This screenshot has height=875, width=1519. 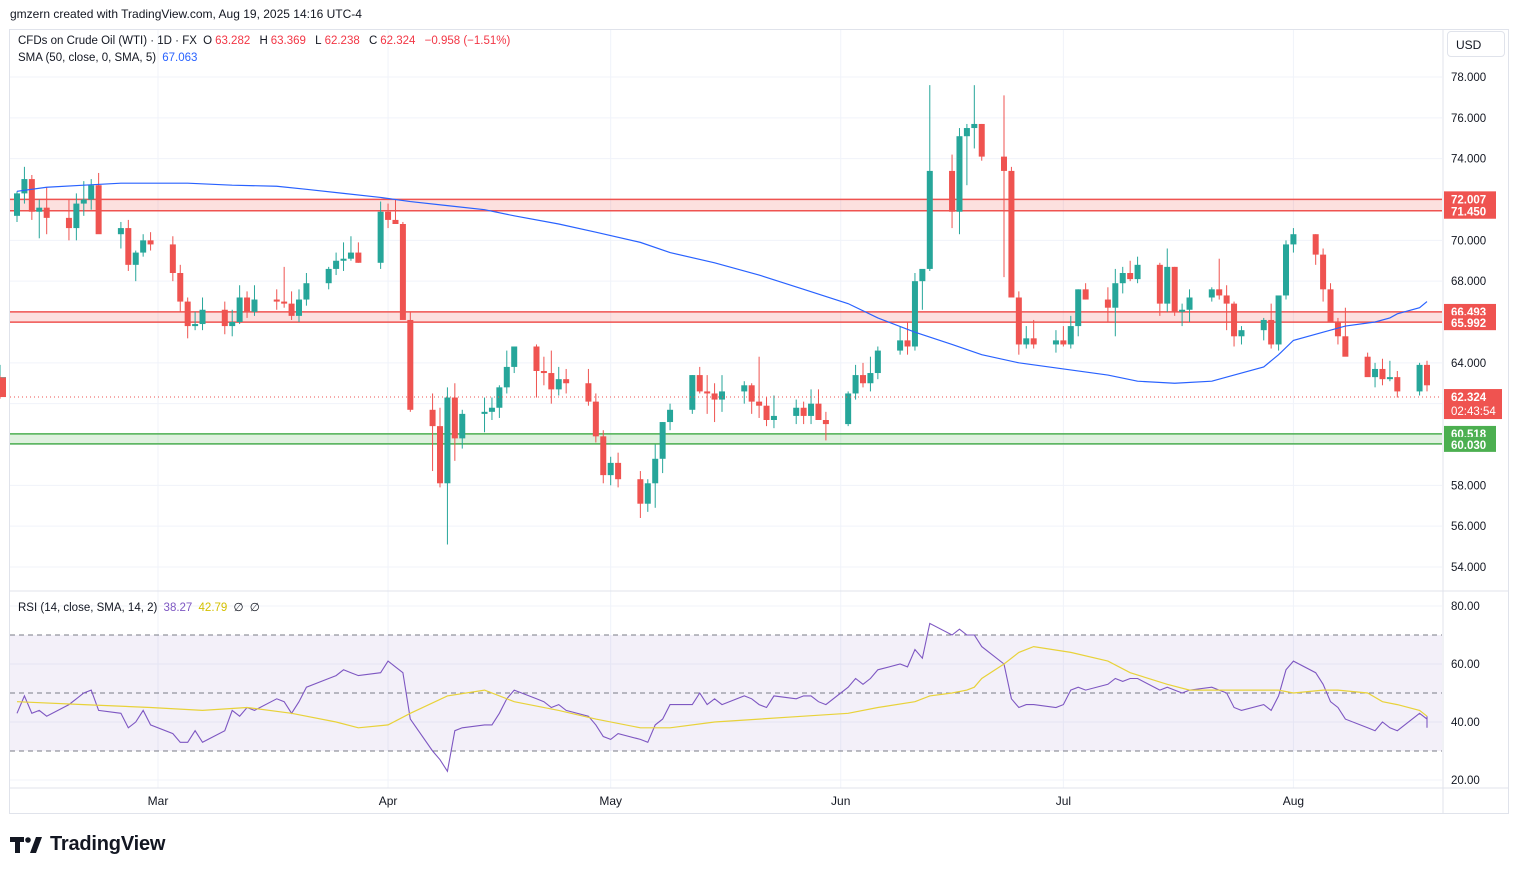 What do you see at coordinates (1470, 211) in the screenshot?
I see `resistance-zone-upper-bottom-tag` at bounding box center [1470, 211].